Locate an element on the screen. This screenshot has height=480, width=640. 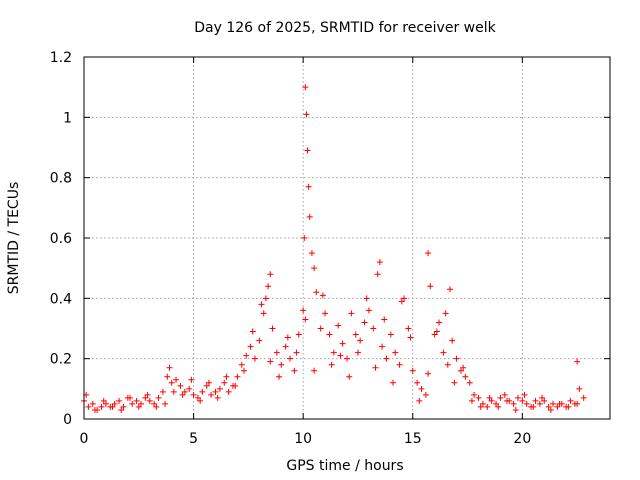
y-tick-label: 0.2 is located at coordinates (61, 360).